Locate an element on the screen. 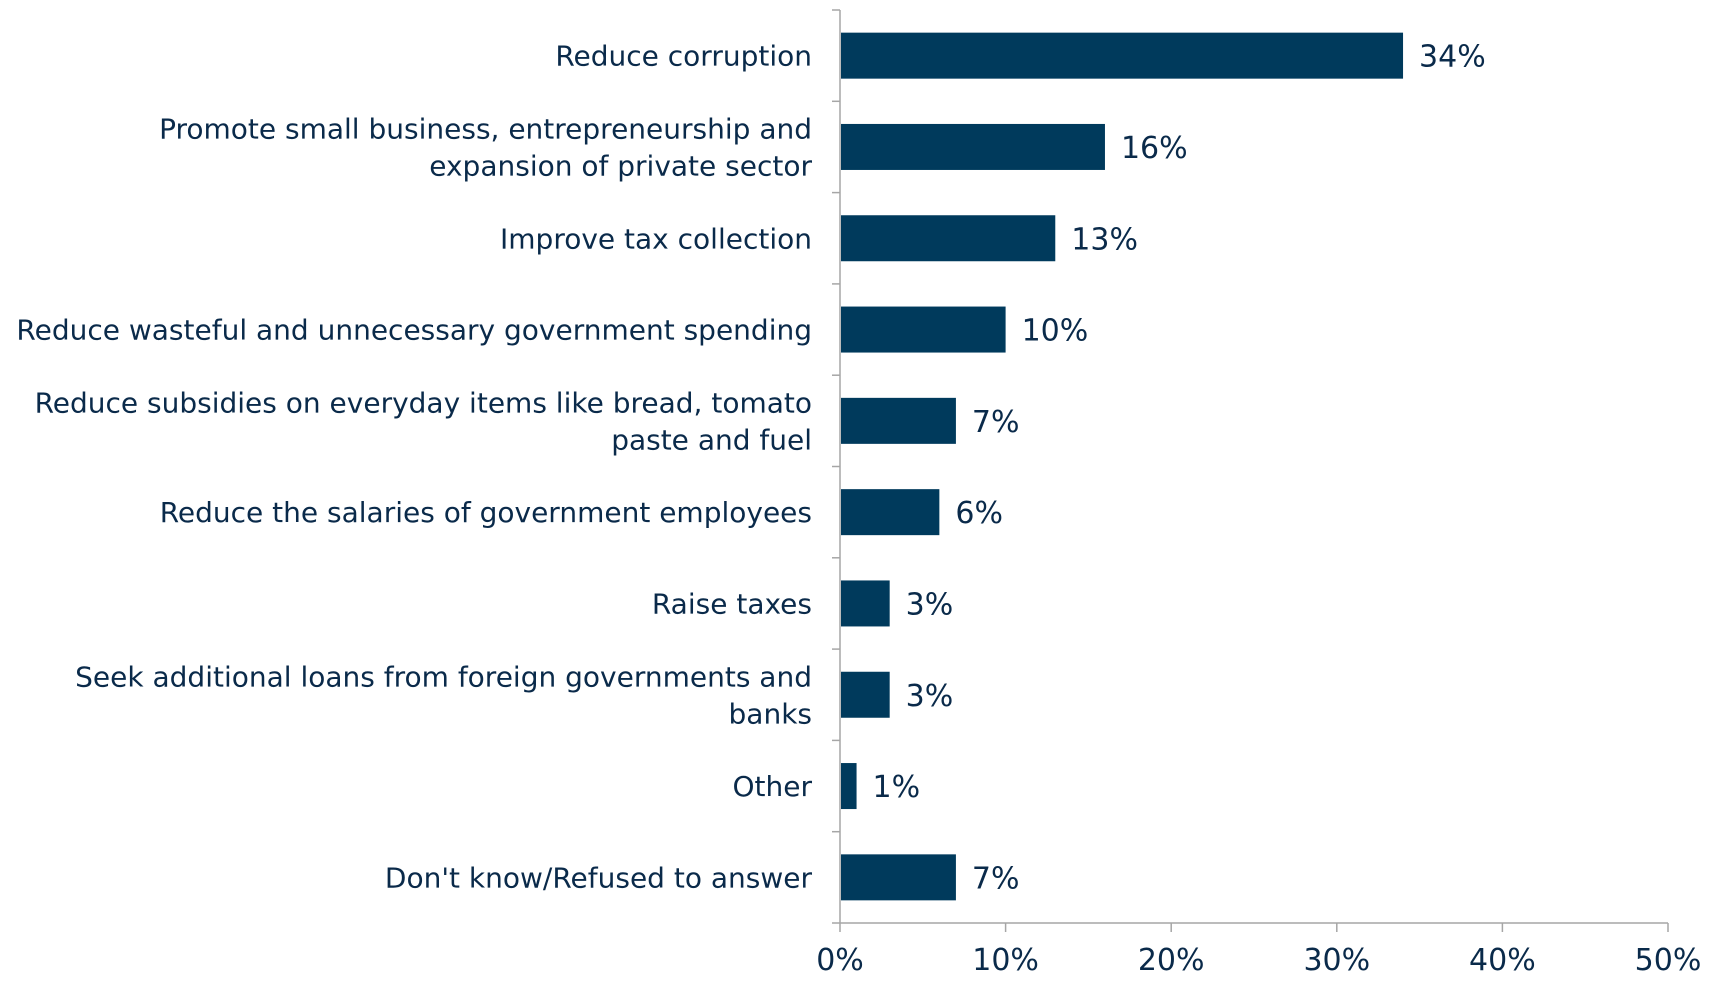  data-label: 34% is located at coordinates (1452, 57).